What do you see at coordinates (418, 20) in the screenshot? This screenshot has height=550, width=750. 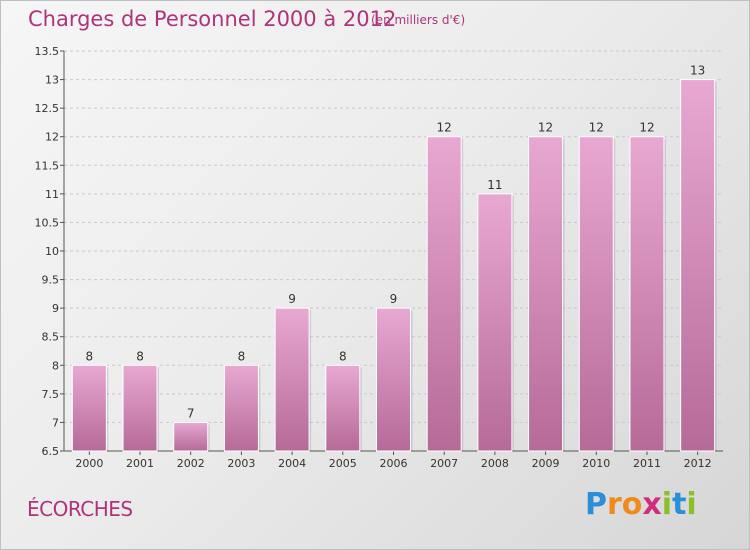 I see `chart-subtitle: (en milliers d'€)` at bounding box center [418, 20].